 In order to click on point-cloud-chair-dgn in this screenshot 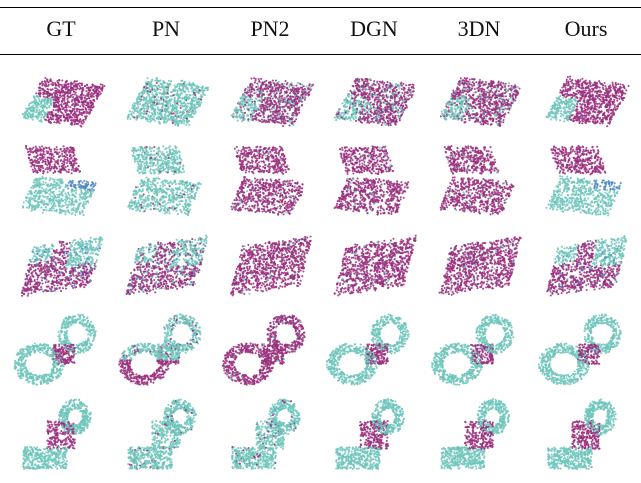, I will do `click(374, 180)`.